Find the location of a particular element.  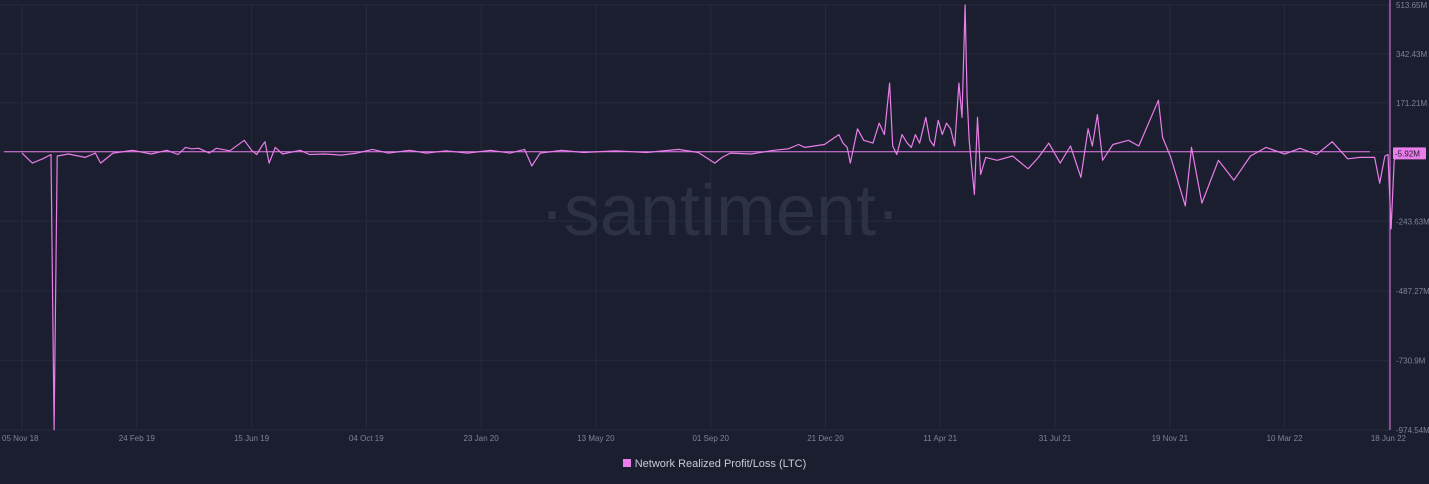

last-value-label: -5.92M is located at coordinates (1407, 153).